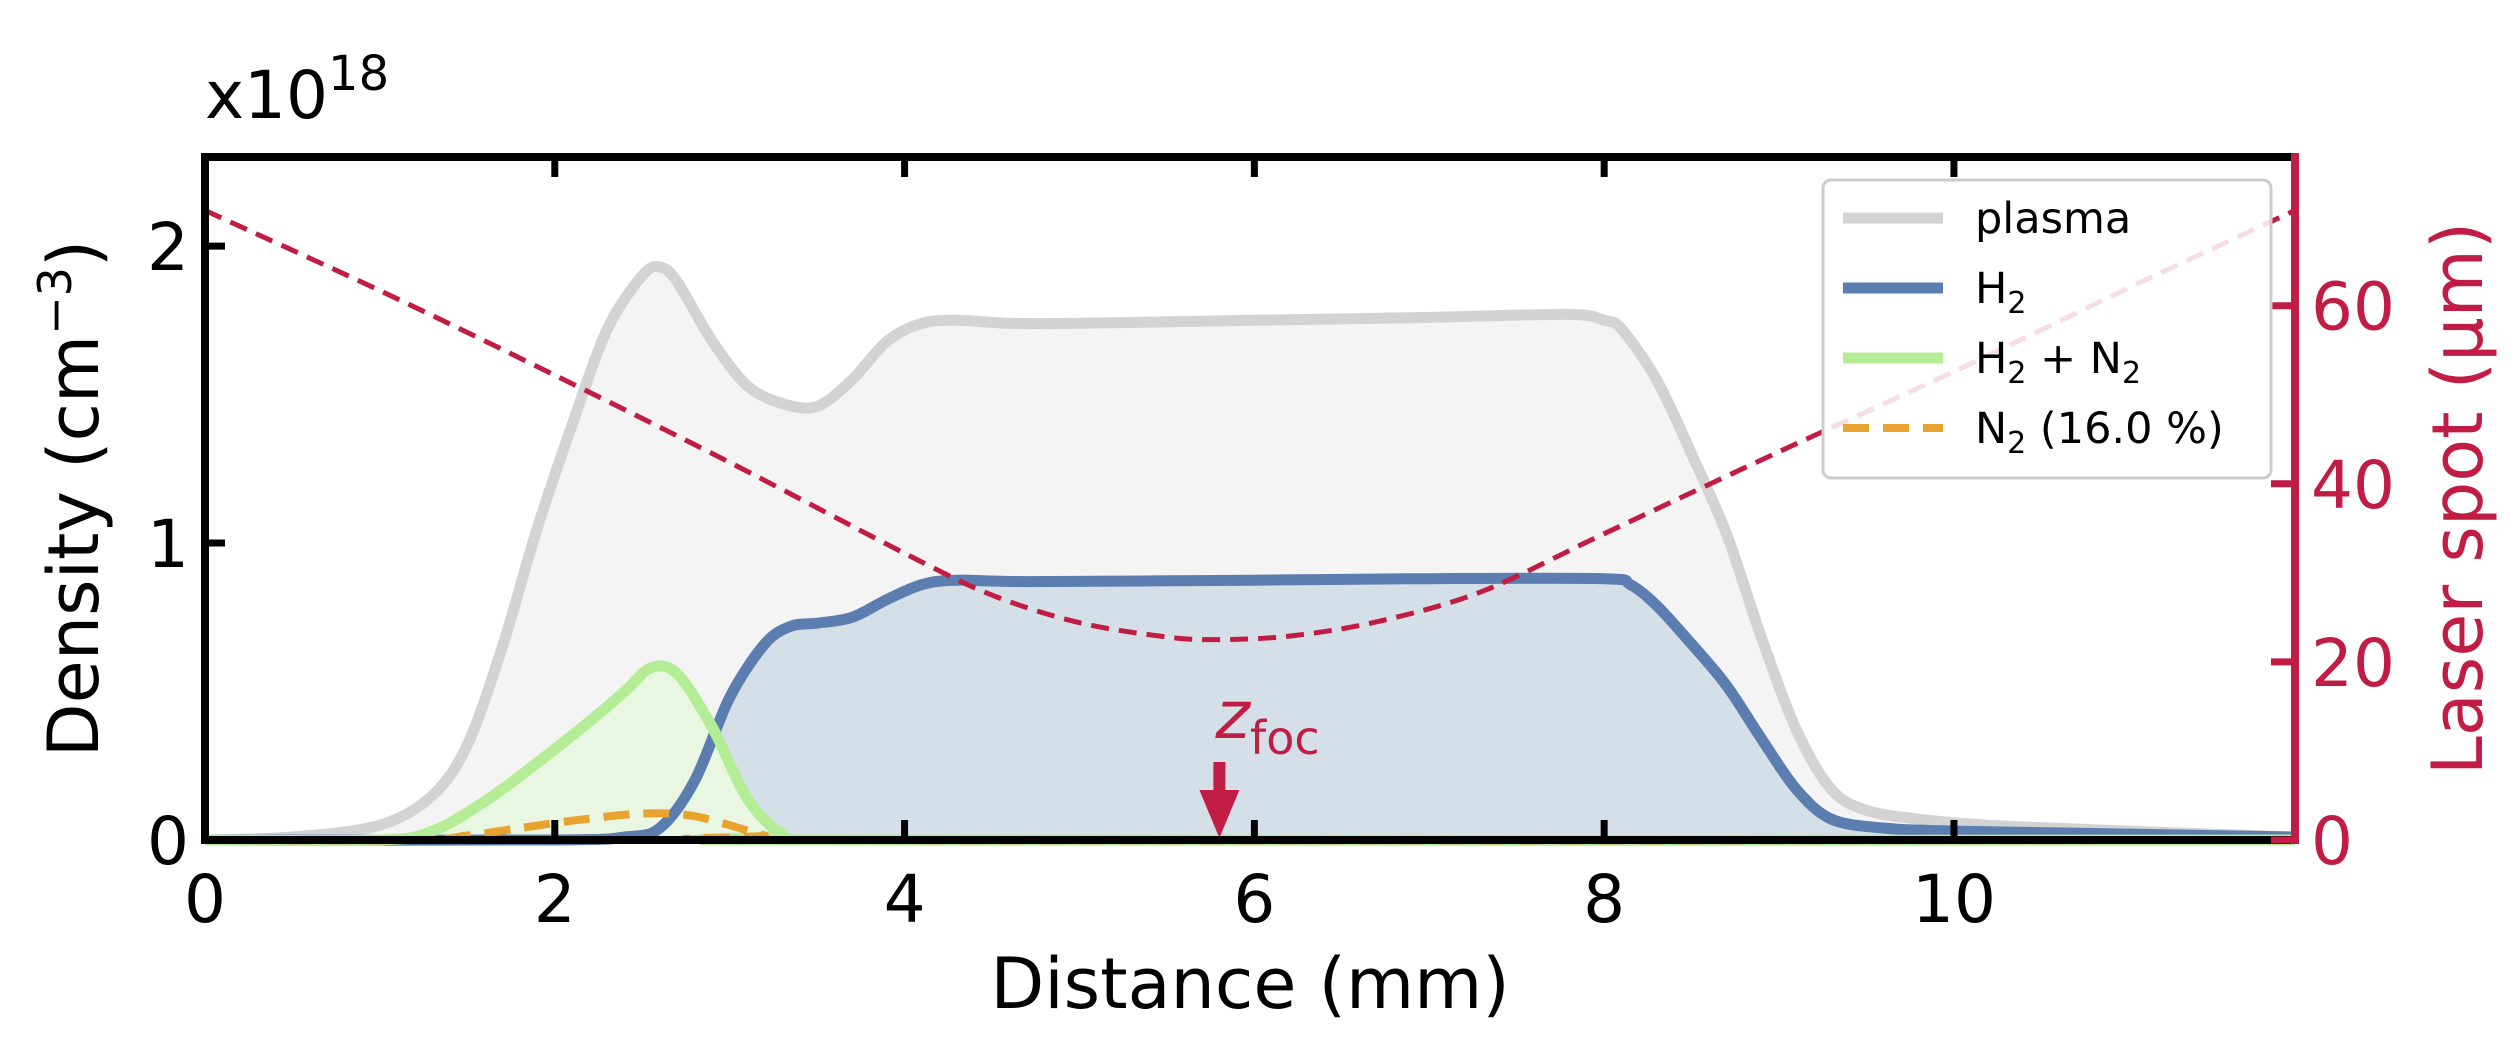 This screenshot has height=1056, width=2520. Describe the element at coordinates (74, 546) in the screenshot. I see `y-axis-label-main: Density (cm` at that location.